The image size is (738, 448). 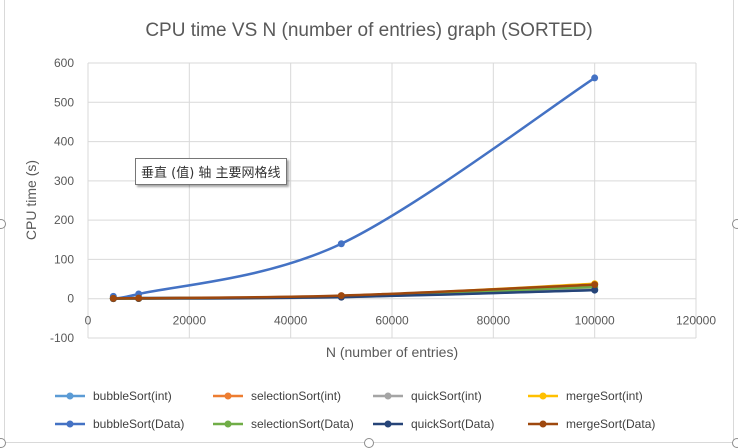 I want to click on legend-item: selectionSort(int), so click(x=277, y=396).